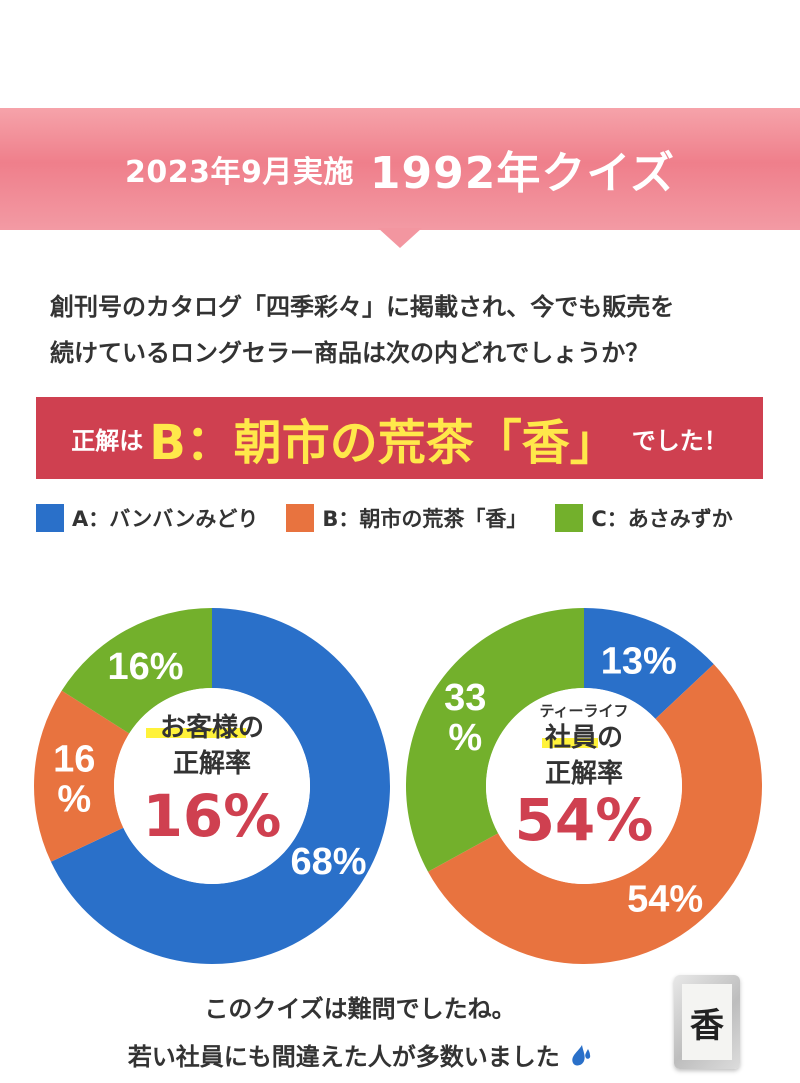  What do you see at coordinates (239, 172) in the screenshot?
I see `header-subtitle: 2023年9月実施` at bounding box center [239, 172].